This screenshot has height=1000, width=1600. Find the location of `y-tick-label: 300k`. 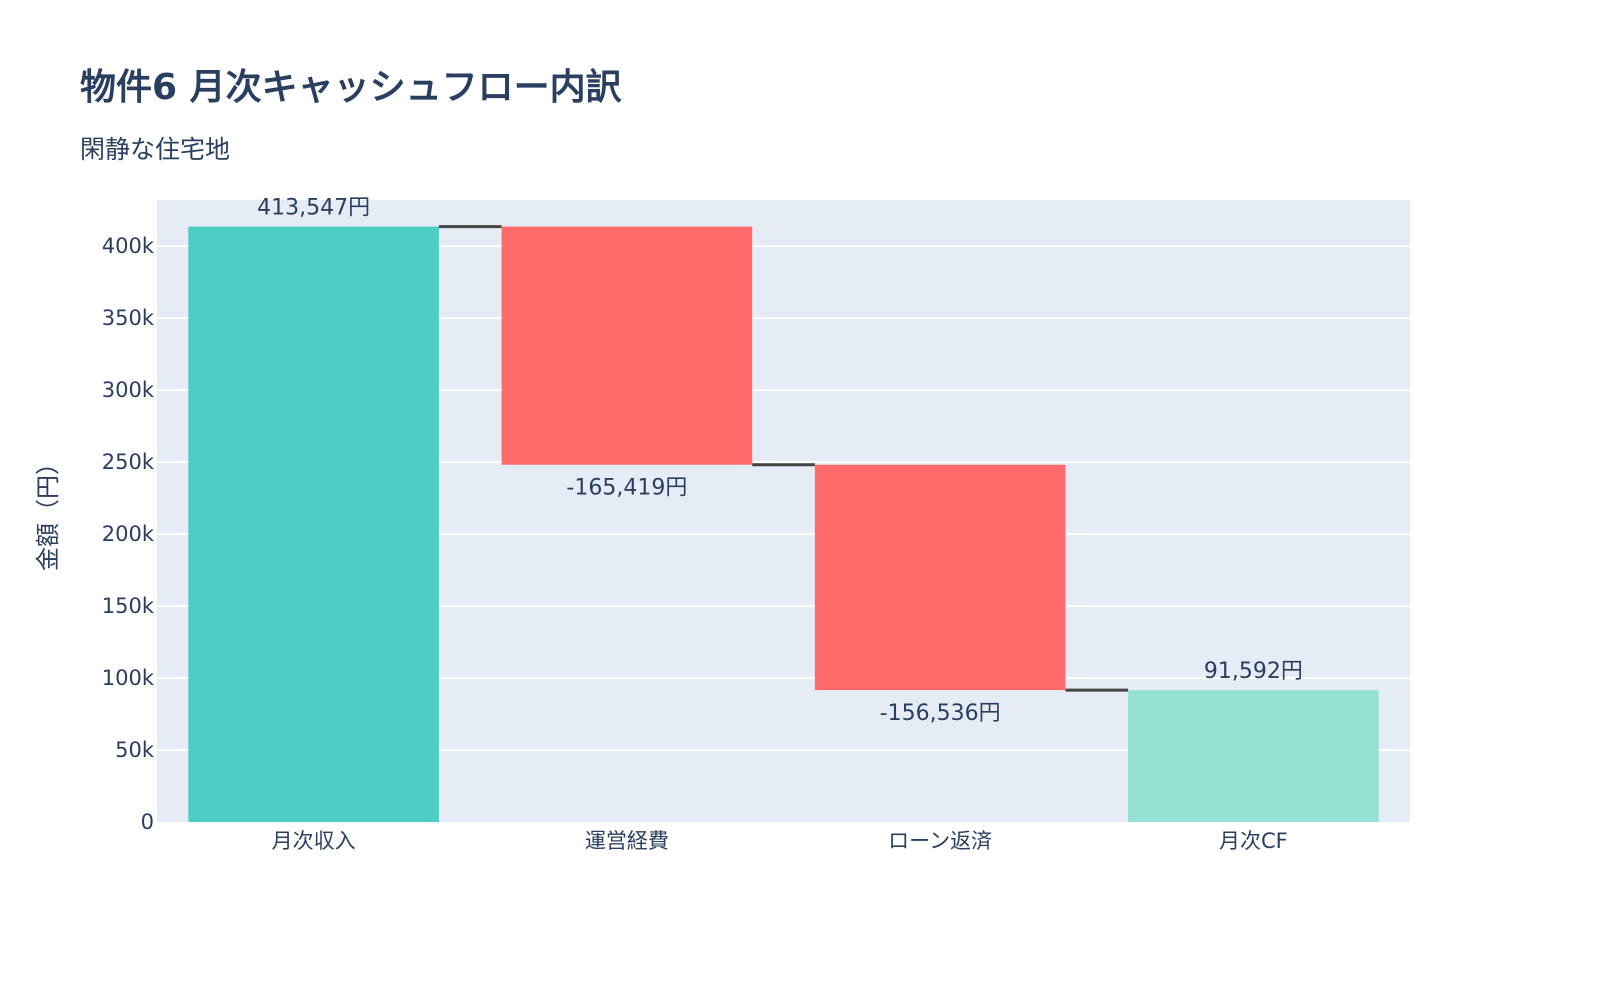

y-tick-label: 300k is located at coordinates (128, 390).